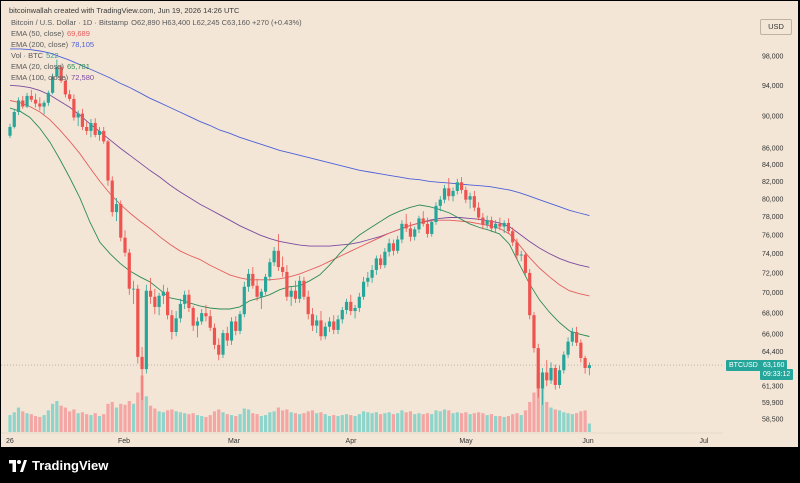 This screenshot has height=483, width=800. I want to click on price-axis-label: 61,300, so click(773, 387).